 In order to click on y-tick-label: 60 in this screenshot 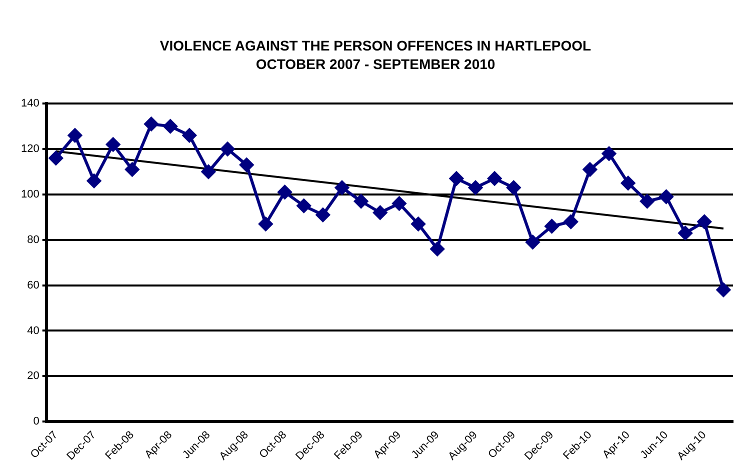, I will do `click(33, 285)`.